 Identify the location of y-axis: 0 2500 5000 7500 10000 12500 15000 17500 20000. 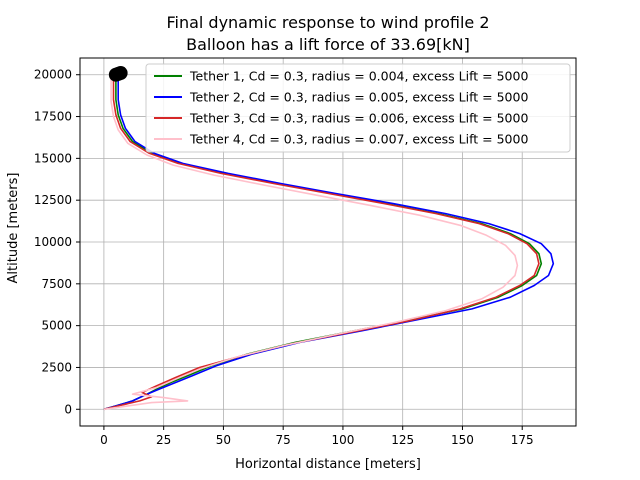
(57, 242).